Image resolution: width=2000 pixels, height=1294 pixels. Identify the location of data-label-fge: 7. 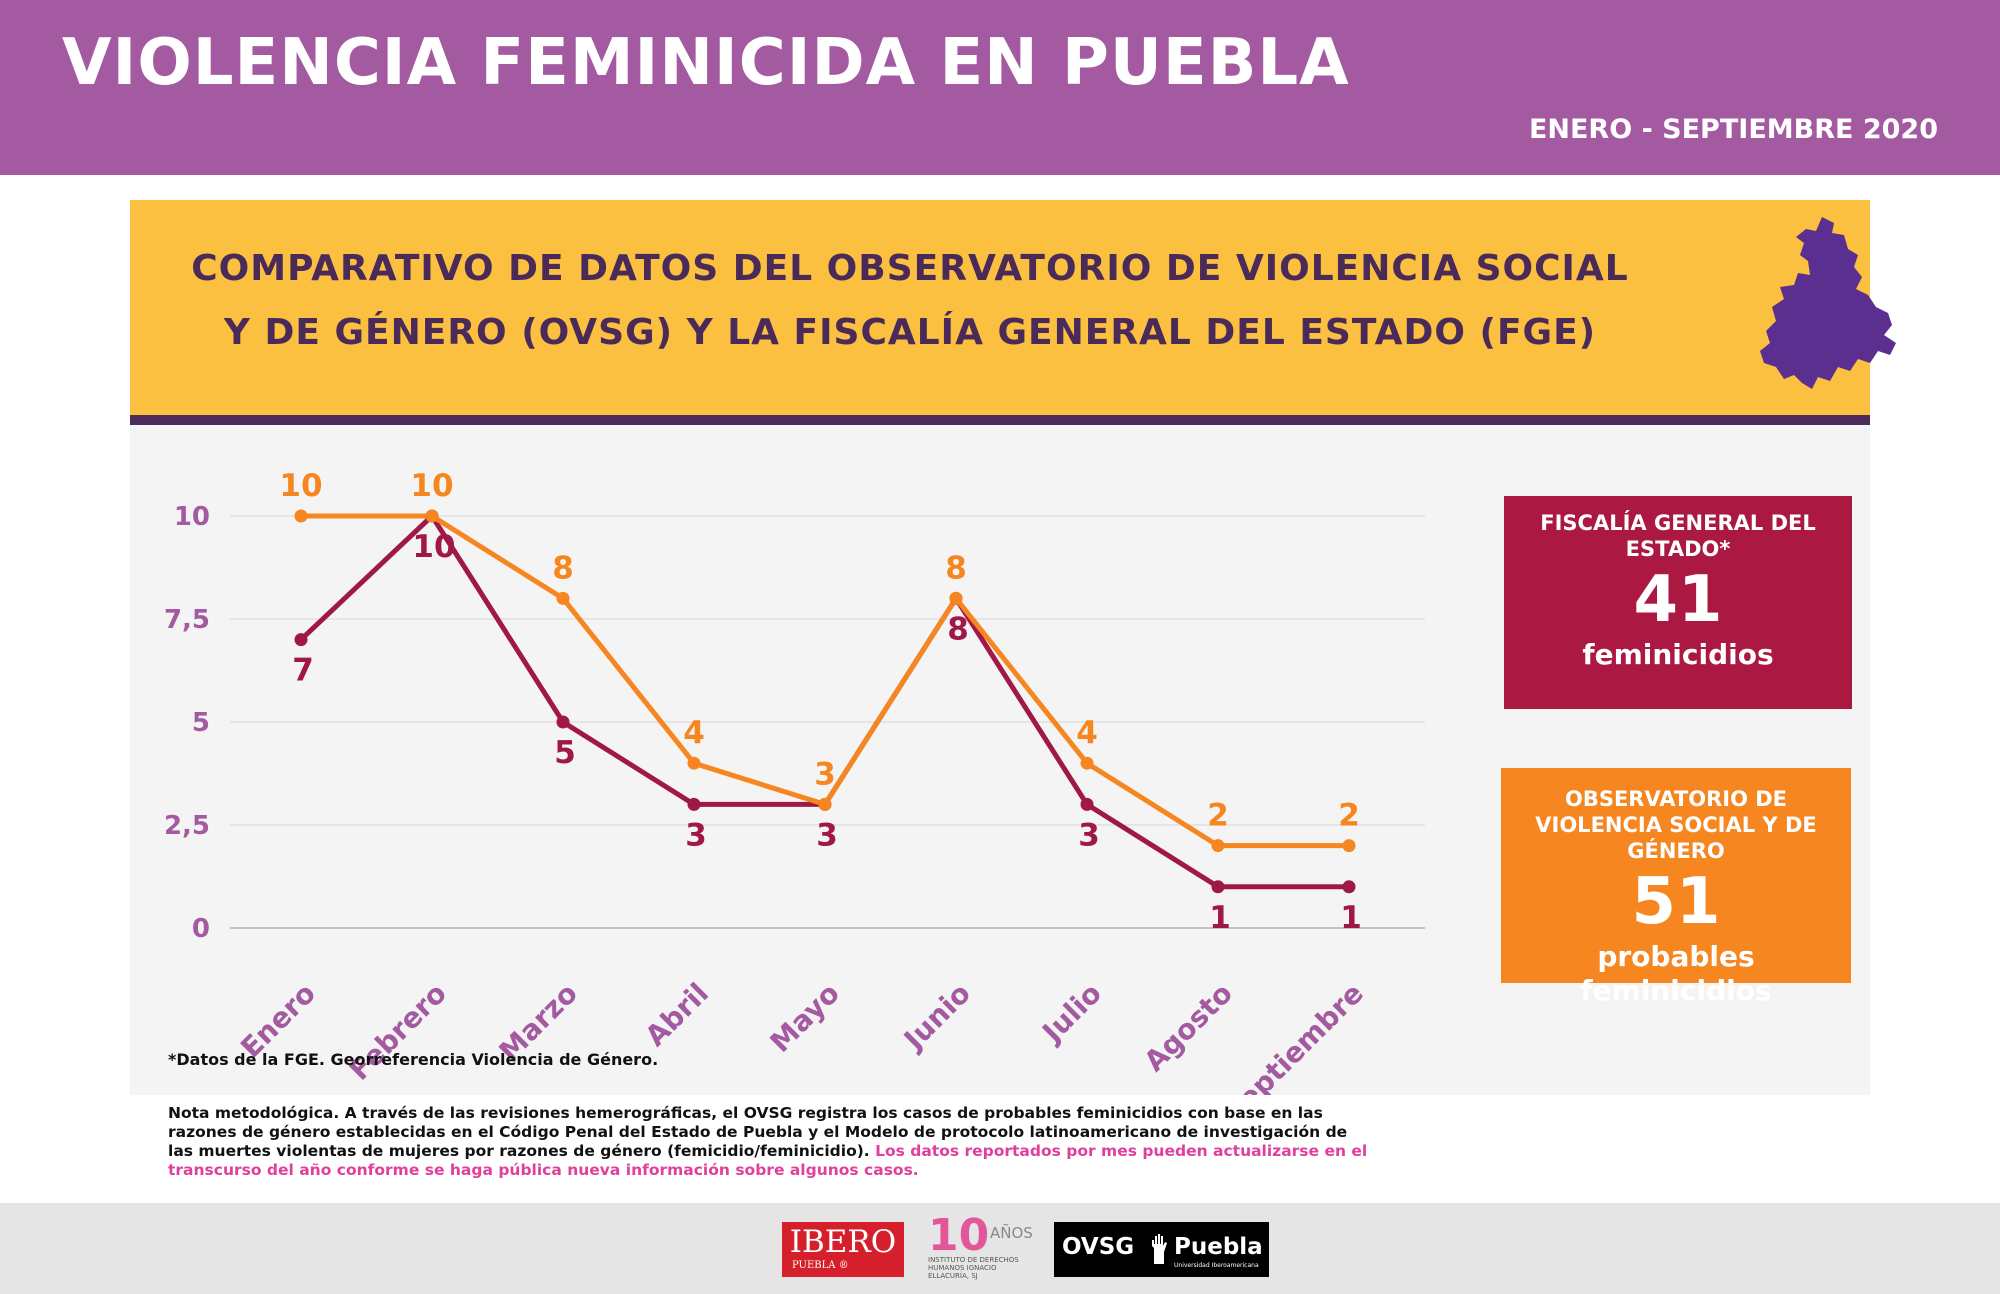
(303, 671).